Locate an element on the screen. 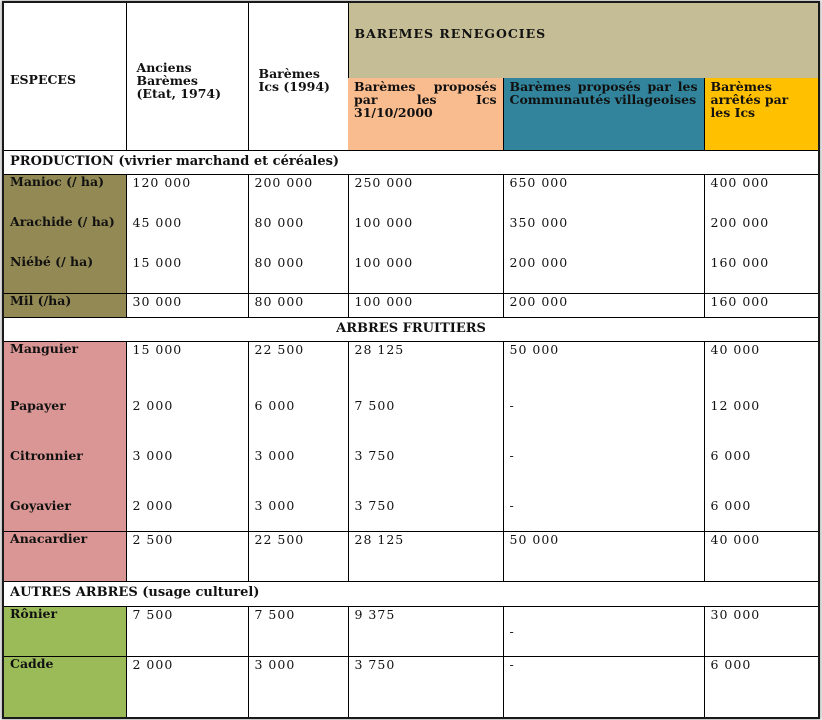  table-row: Papayer 2 000 6 000 7 500 - 12 000 is located at coordinates (411, 405).